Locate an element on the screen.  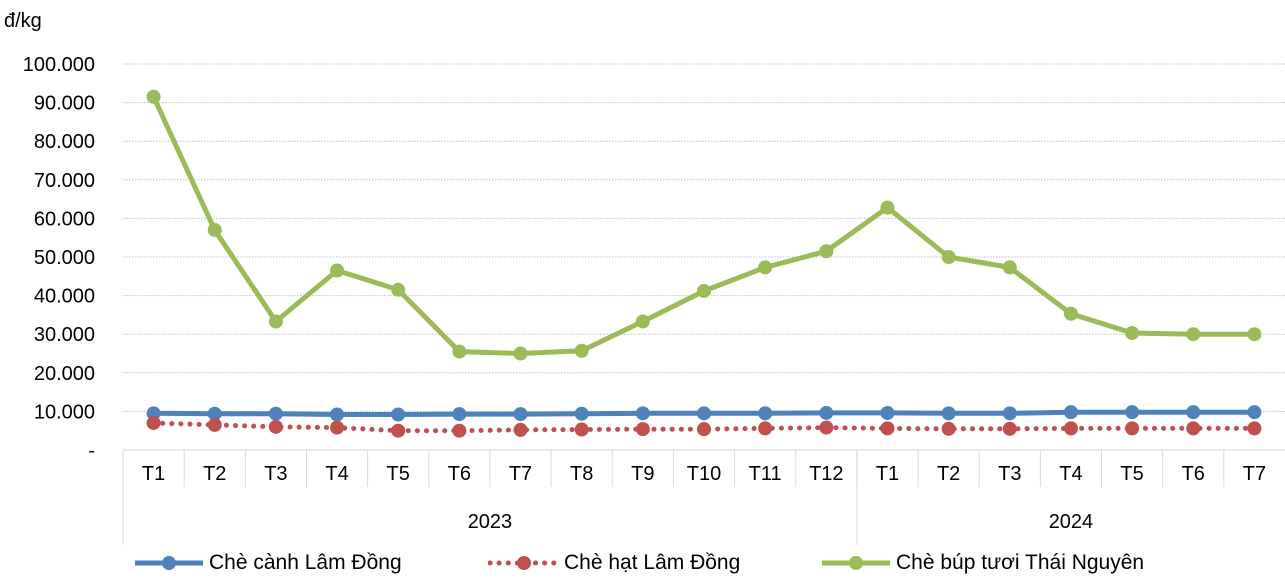
y-tick-label: 100.000 is located at coordinates (59, 65).